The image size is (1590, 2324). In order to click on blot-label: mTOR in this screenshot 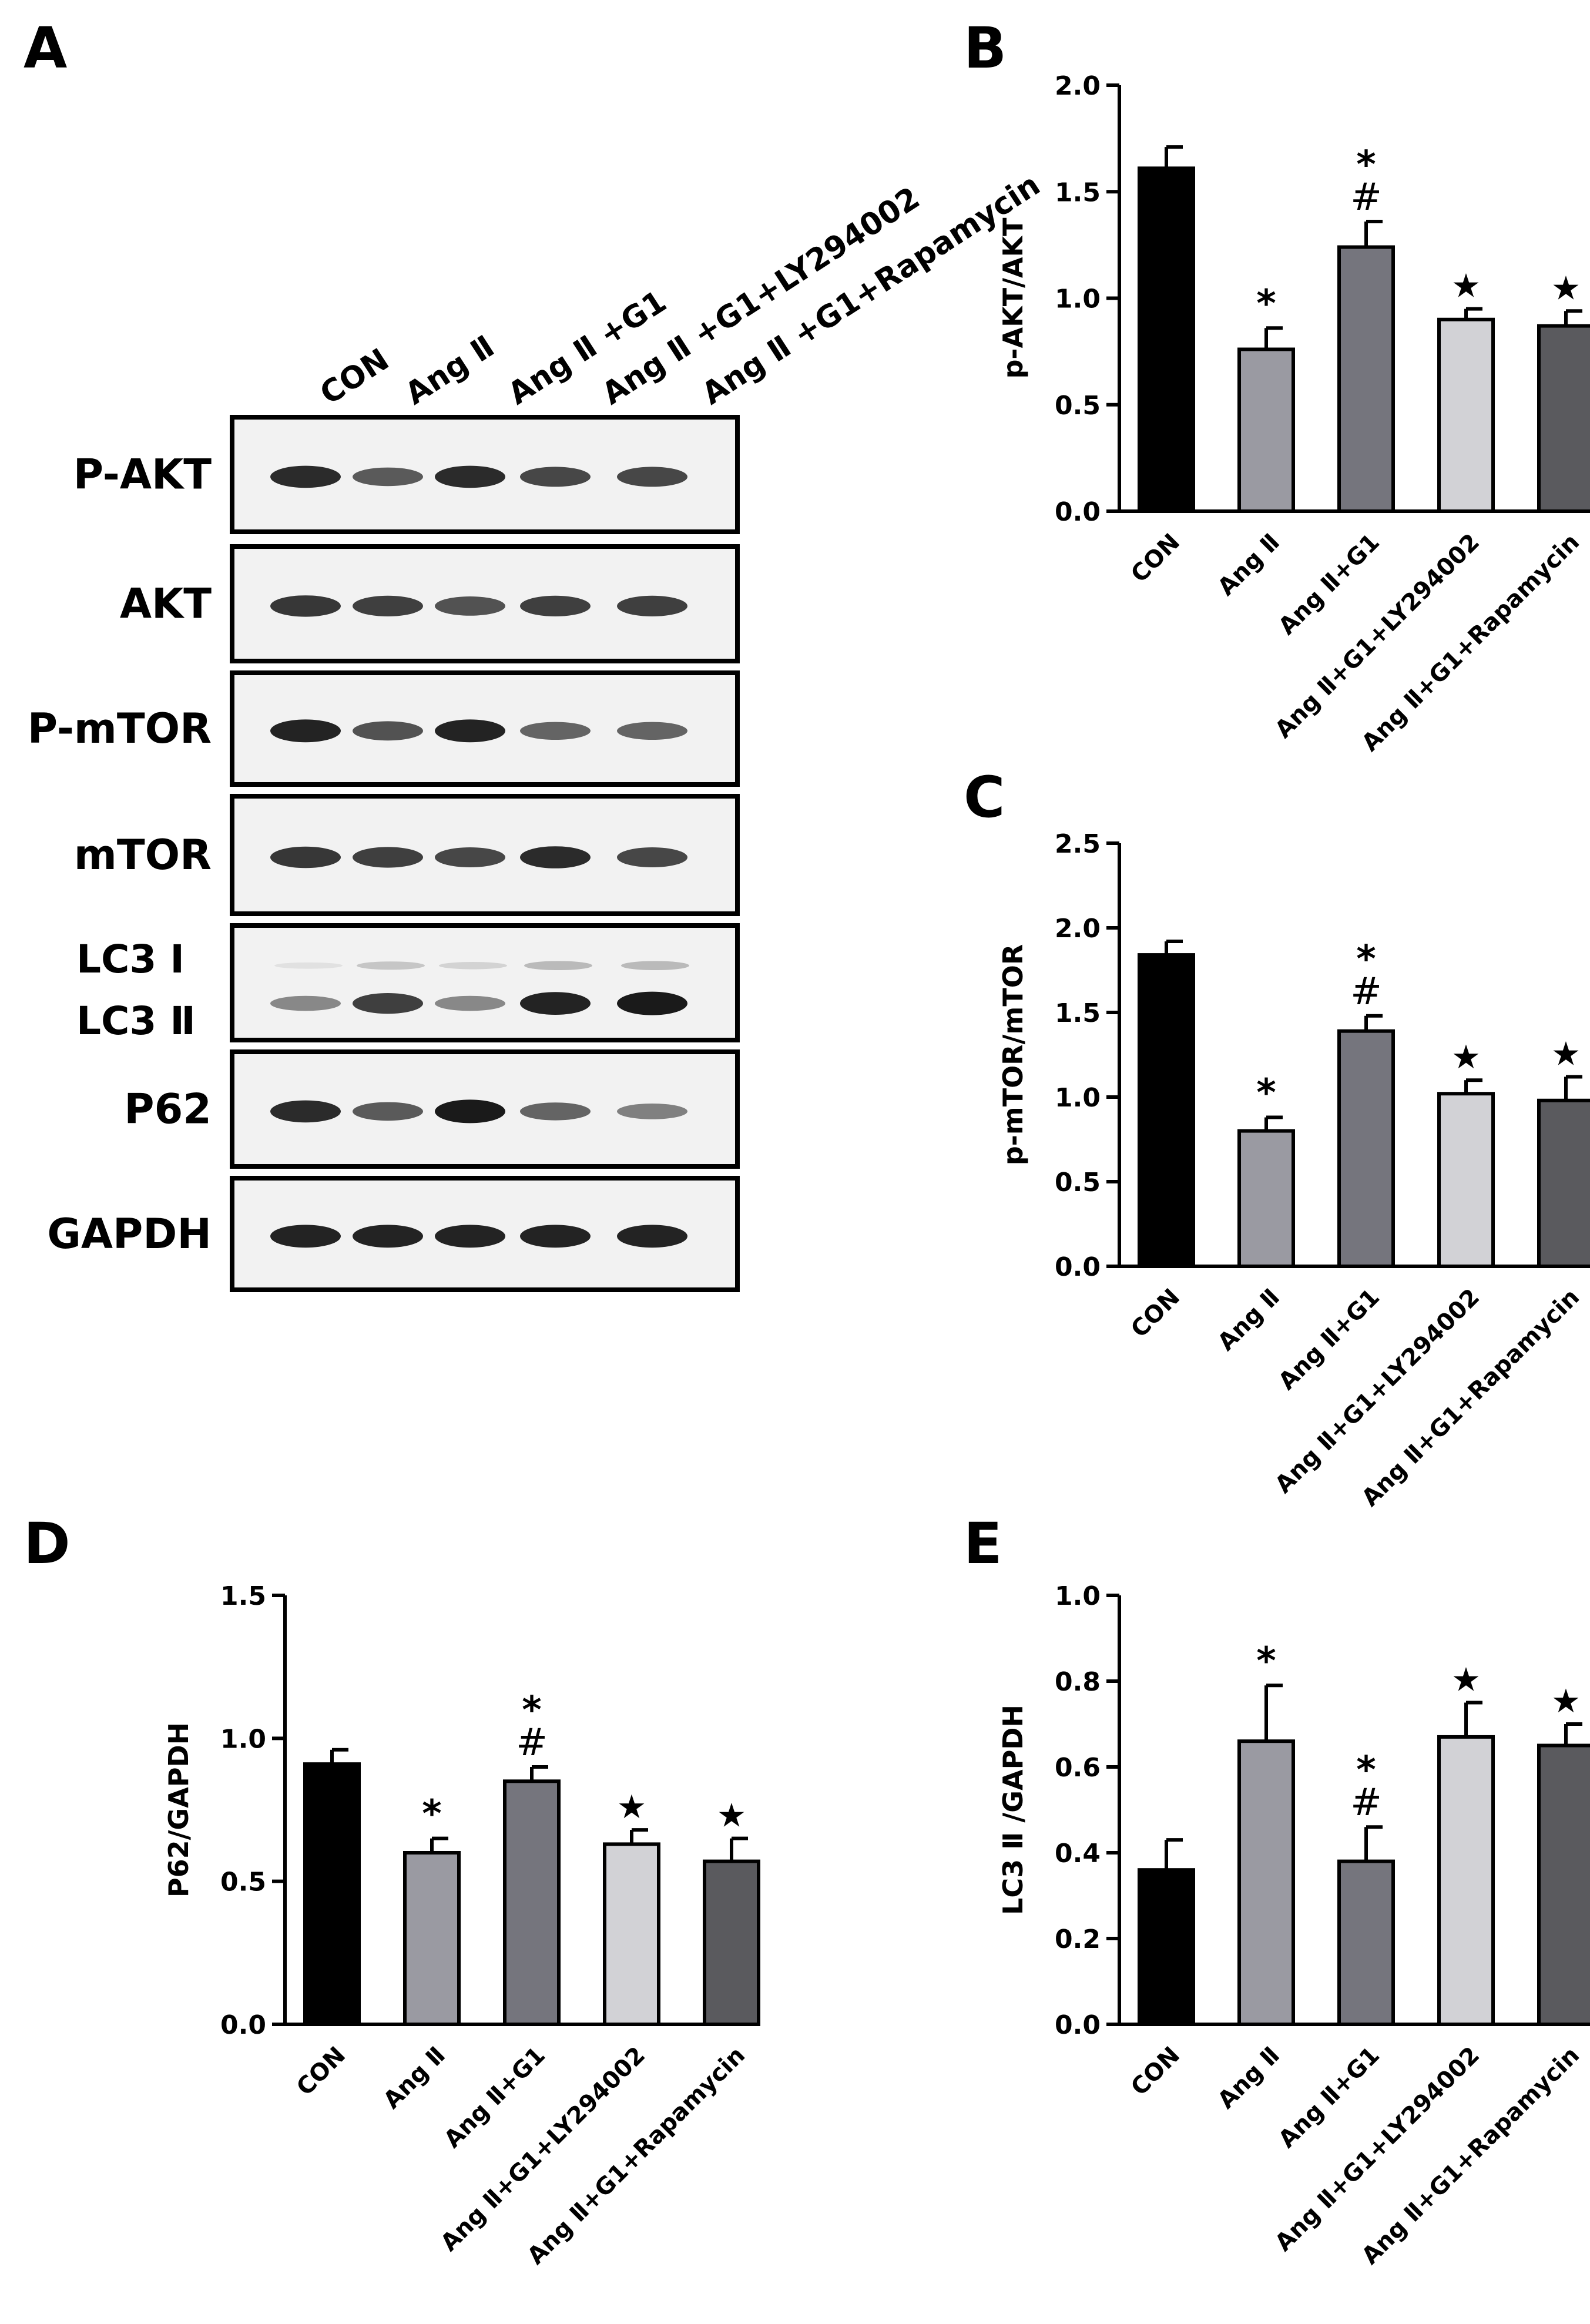, I will do `click(143, 855)`.